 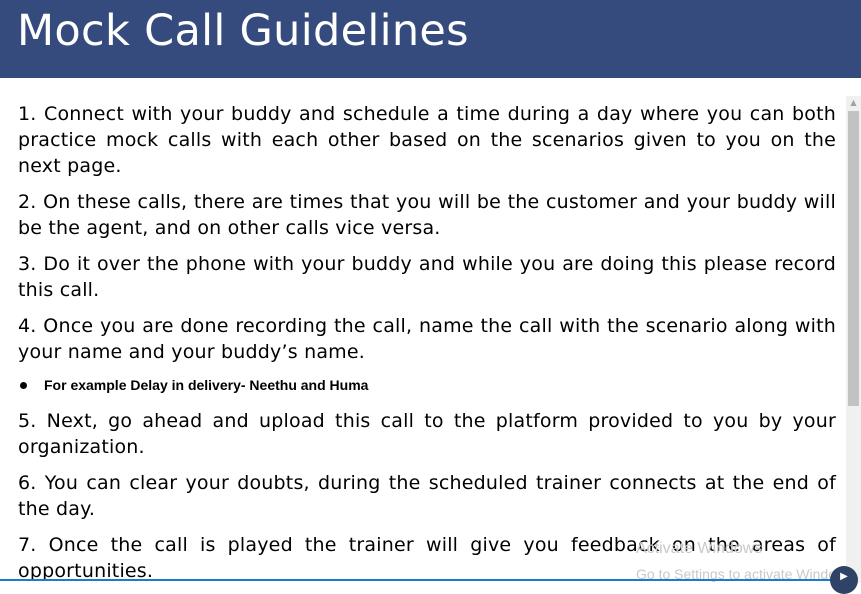 I want to click on slide-header: Mock Call Guidelines, so click(x=430, y=39).